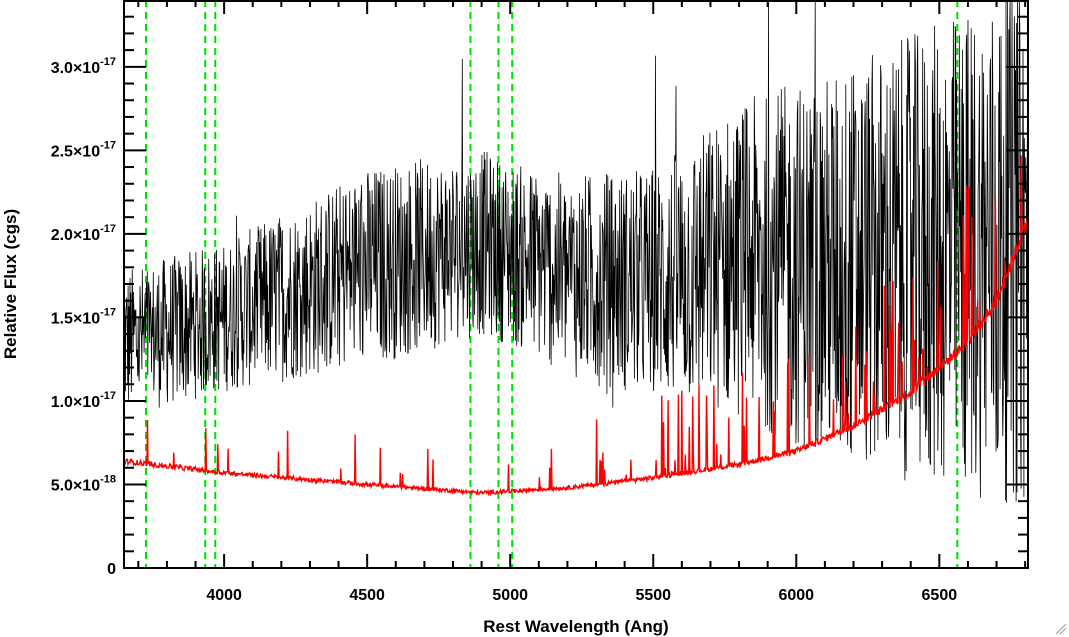 The height and width of the screenshot is (637, 1069). I want to click on x-tick-label: 6500, so click(940, 595).